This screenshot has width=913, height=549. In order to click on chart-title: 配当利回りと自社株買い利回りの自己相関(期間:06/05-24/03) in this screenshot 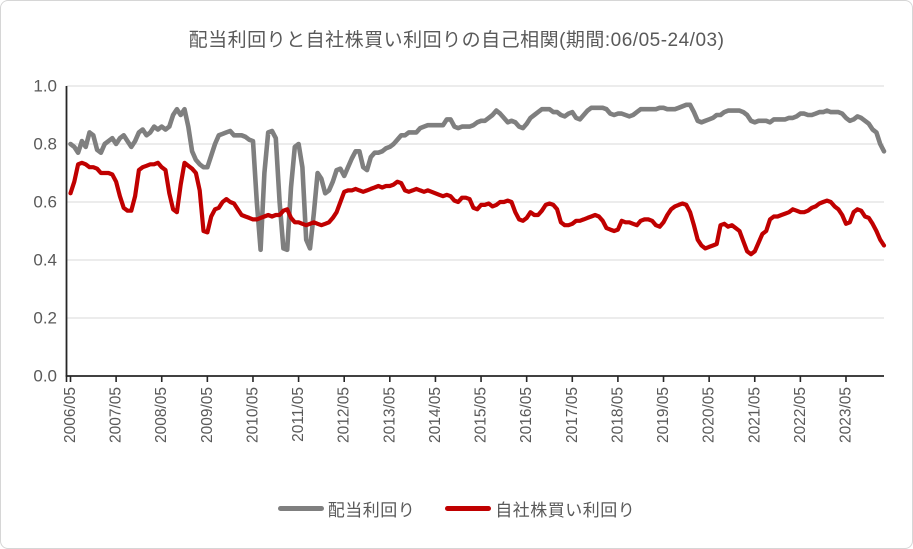, I will do `click(456, 40)`.